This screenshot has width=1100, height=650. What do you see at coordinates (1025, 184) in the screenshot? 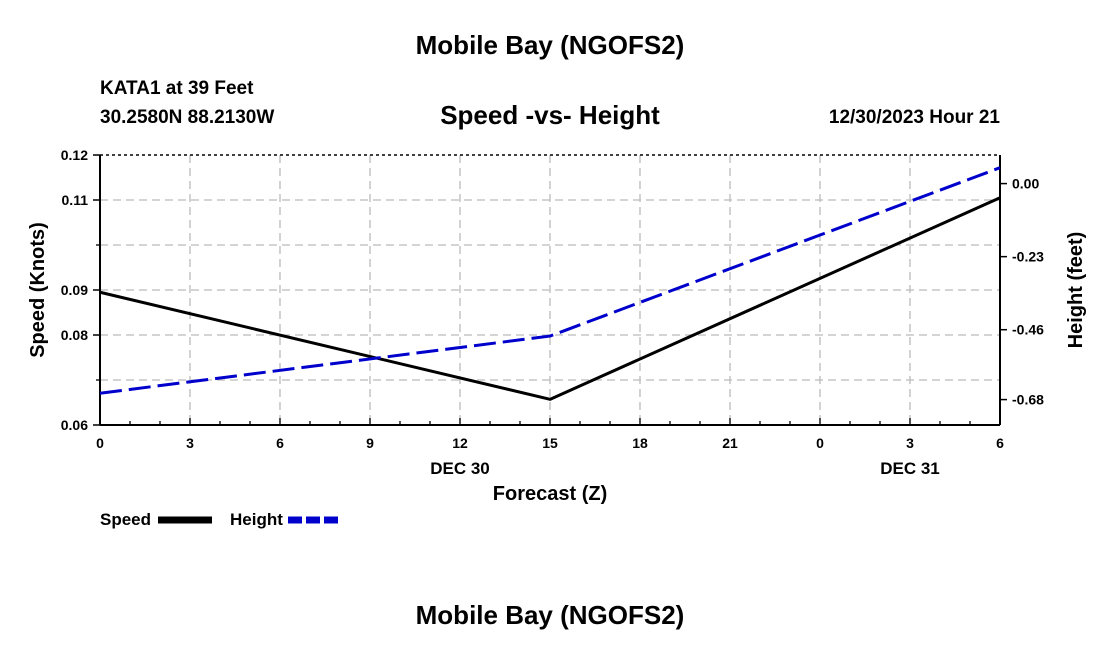
I see `right-tick-label: 0.00` at bounding box center [1025, 184].